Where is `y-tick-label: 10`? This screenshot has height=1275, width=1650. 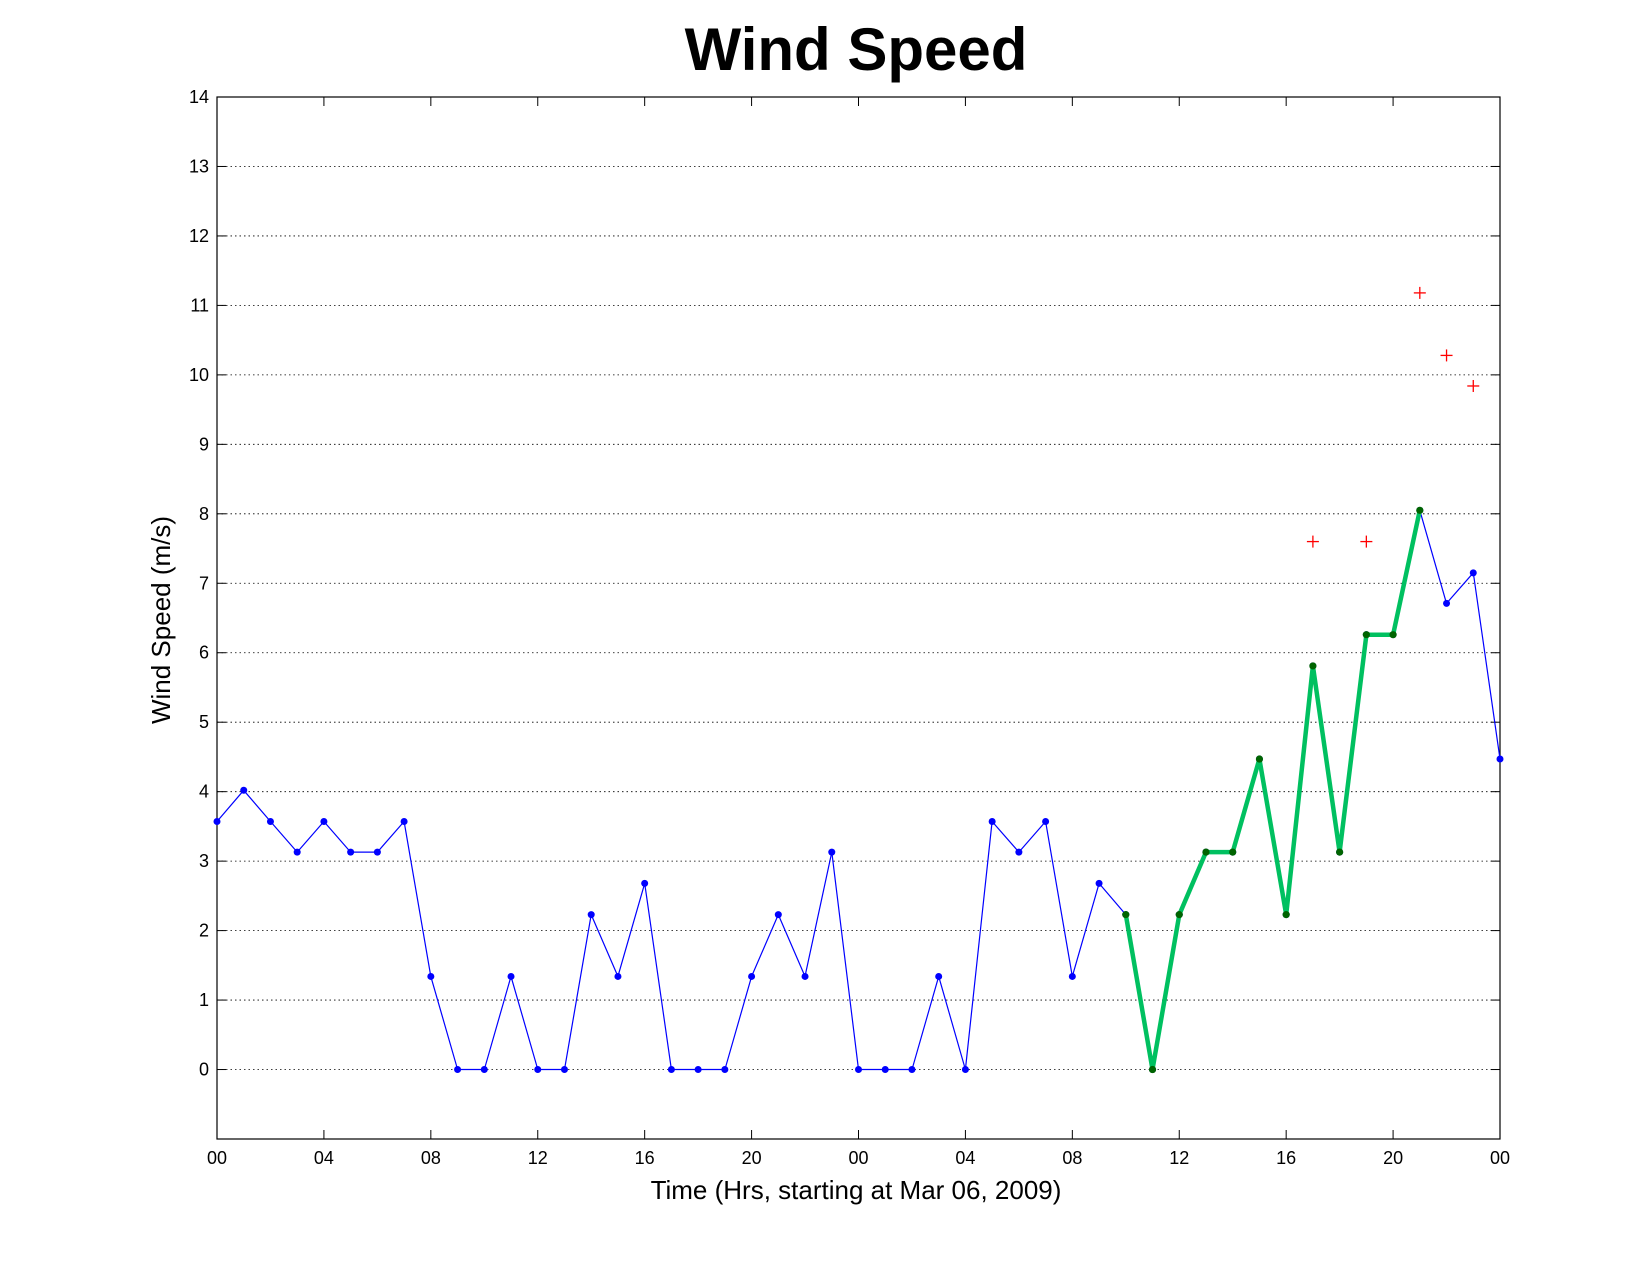
y-tick-label: 10 is located at coordinates (199, 375).